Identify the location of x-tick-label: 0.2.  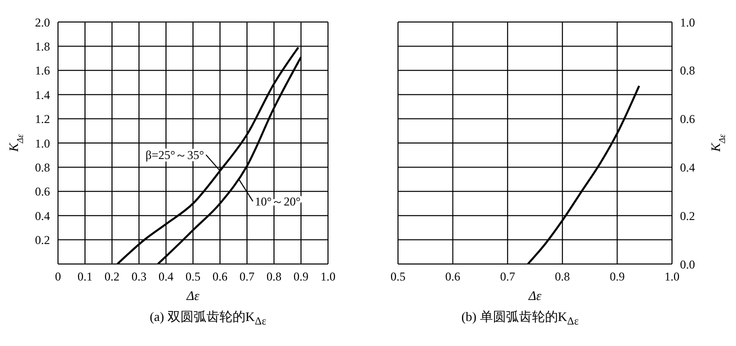
(112, 277).